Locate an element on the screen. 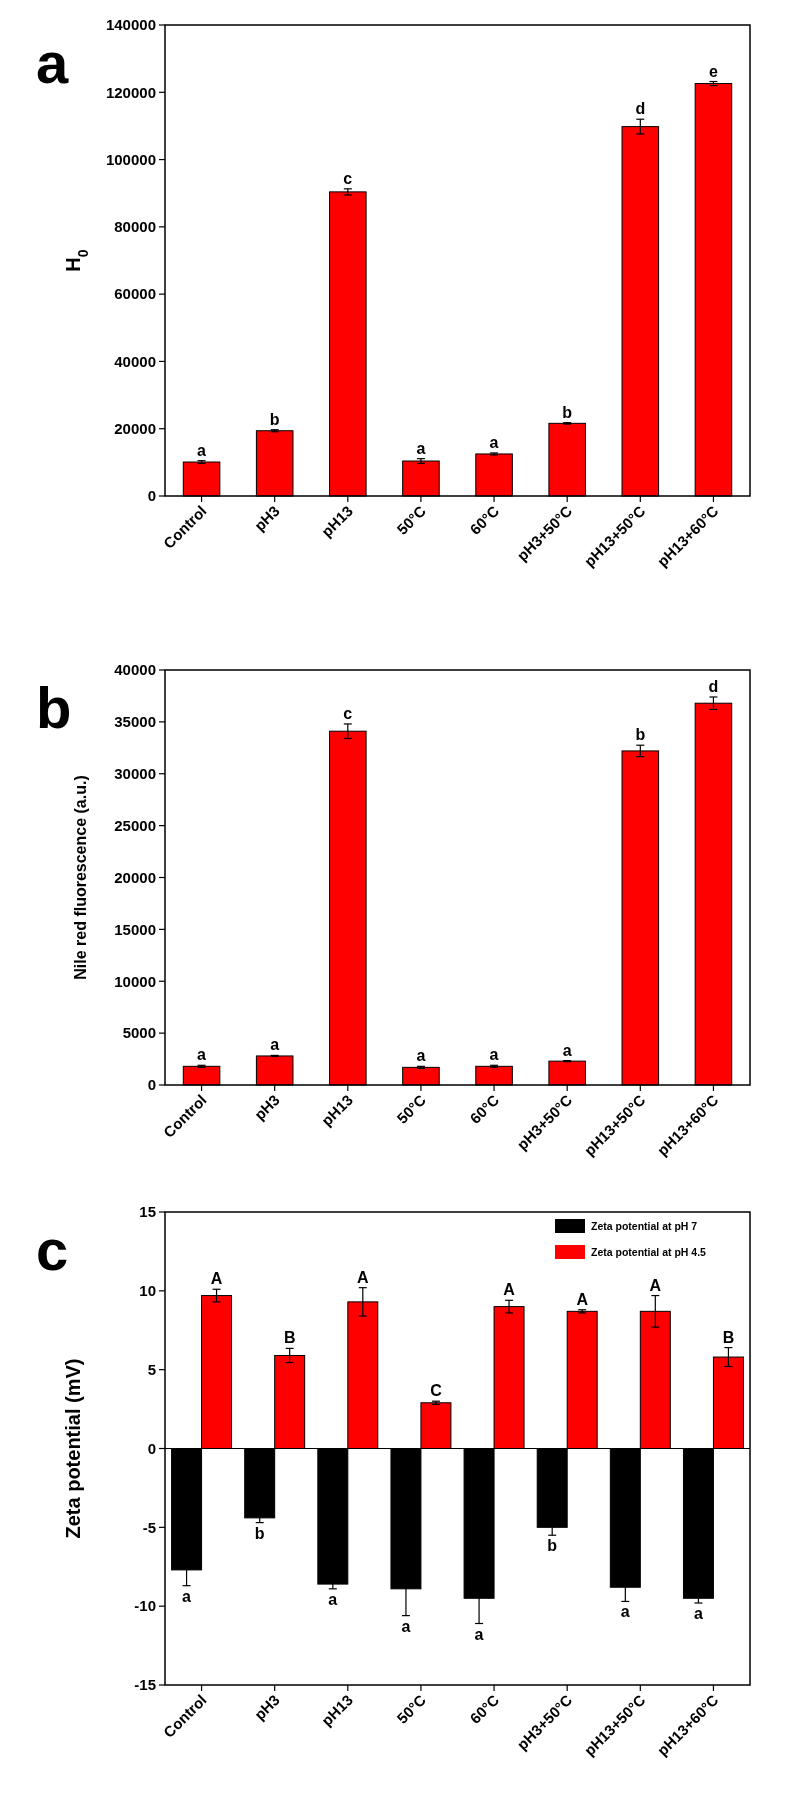 The image size is (791, 1805). y-tick-label: 5 is located at coordinates (151, 1369).